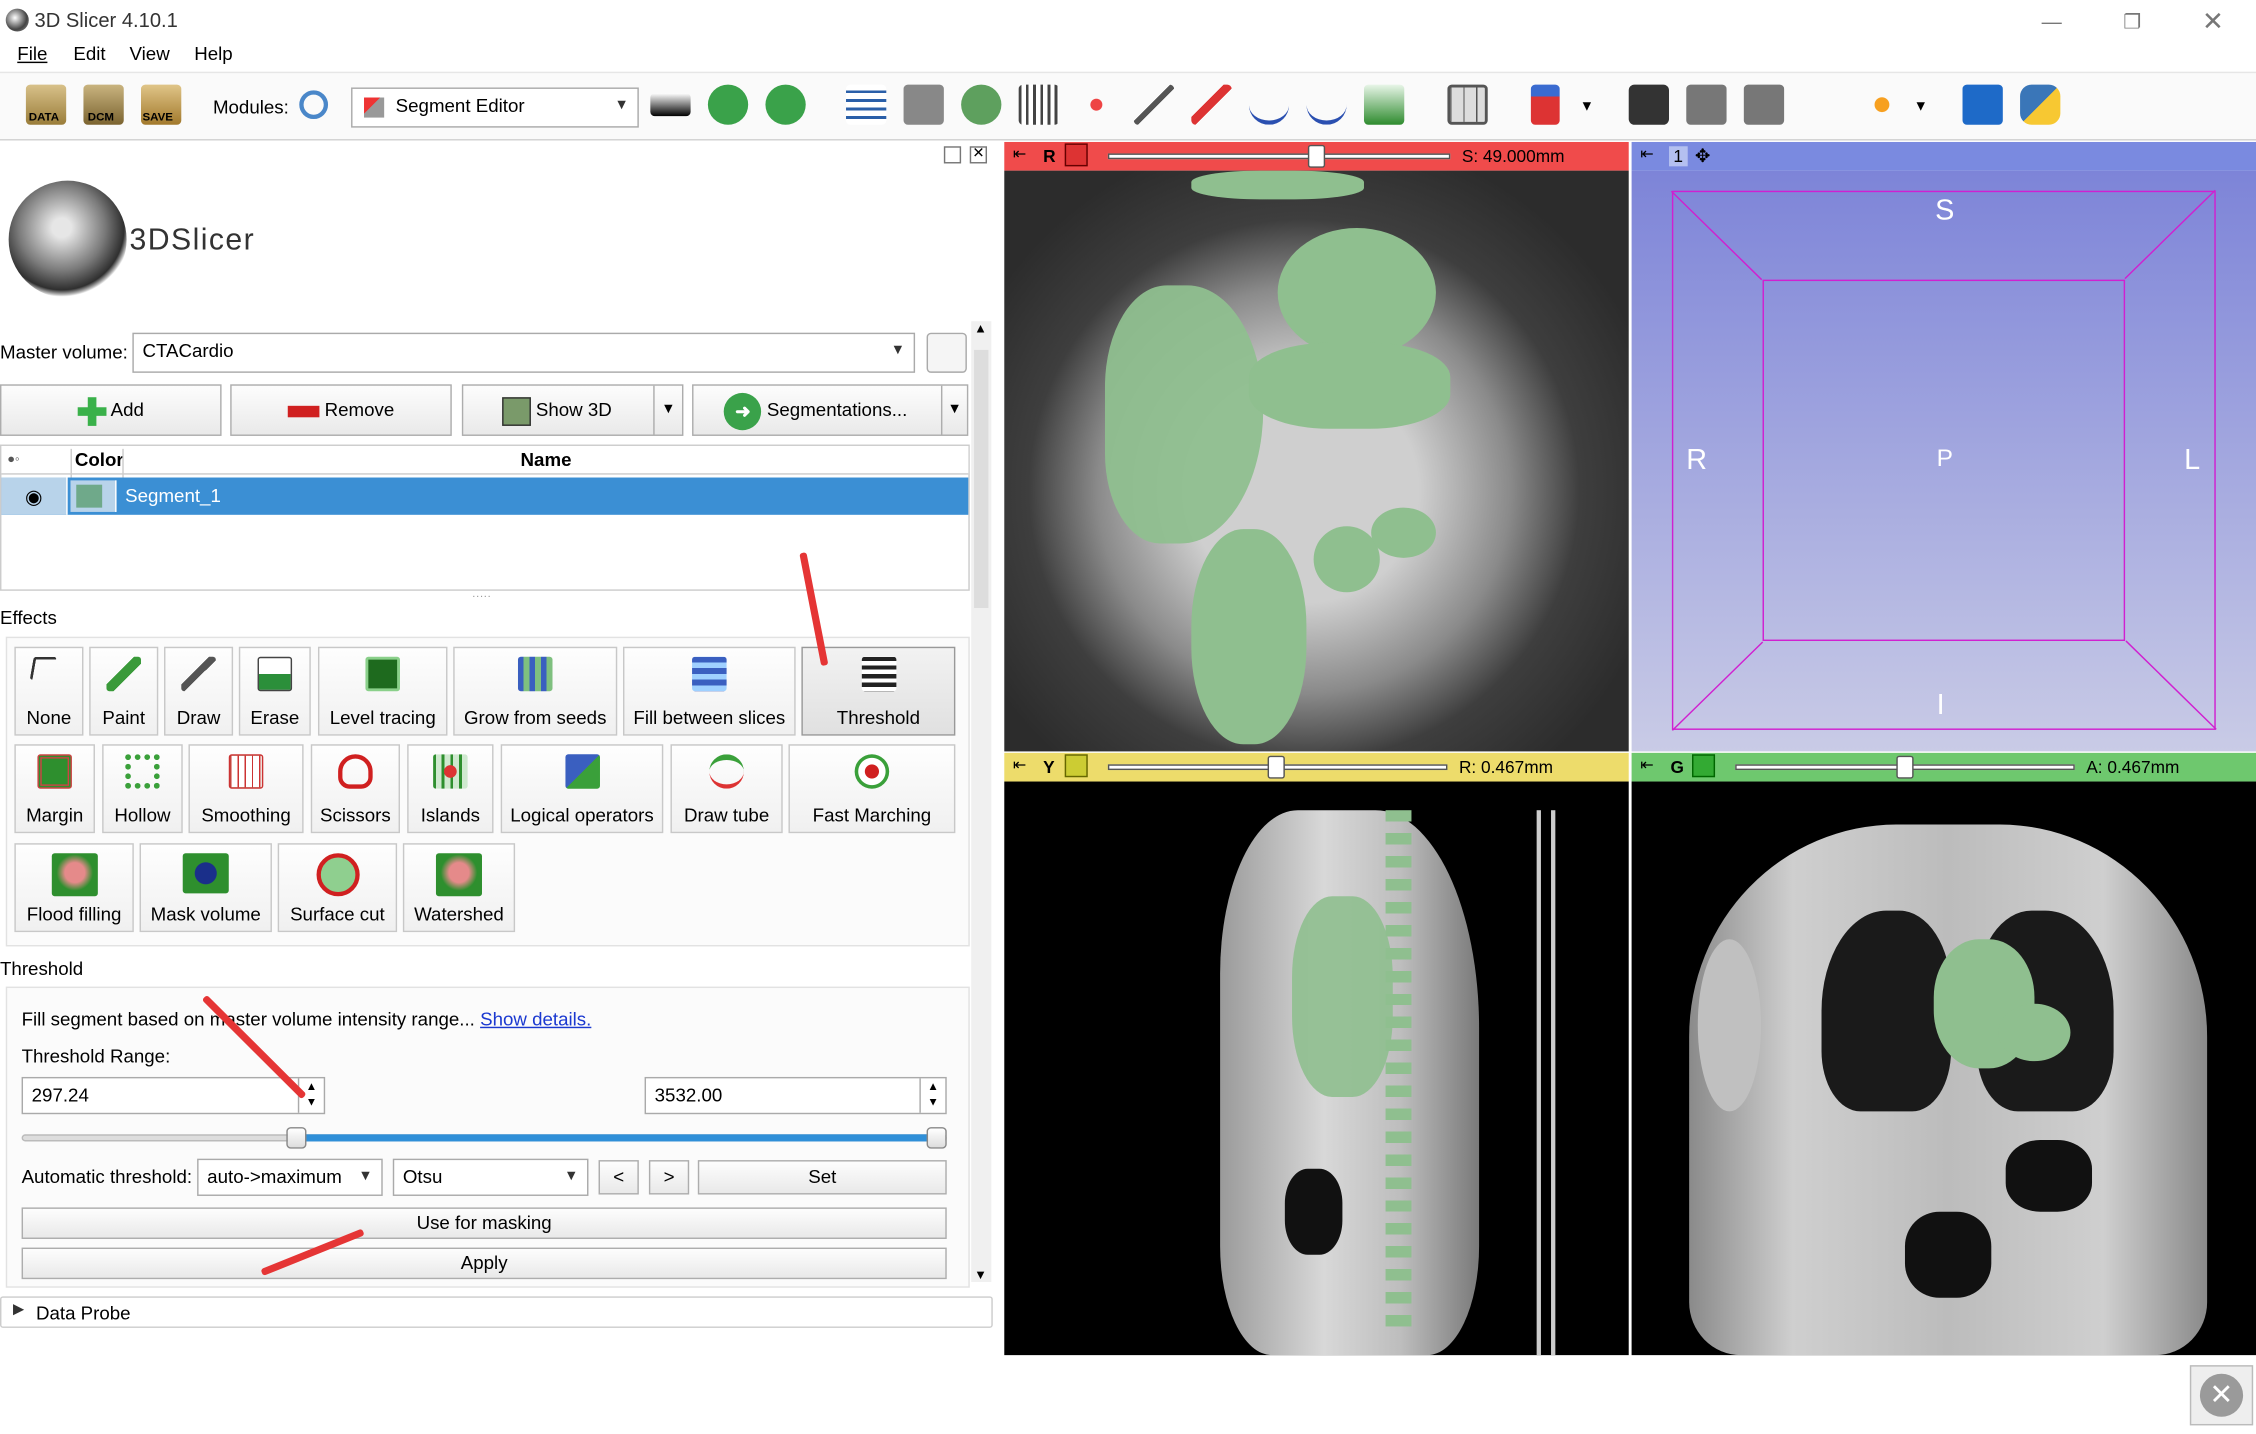 This screenshot has width=2256, height=1434. I want to click on threshold-range-slider, so click(484, 1138).